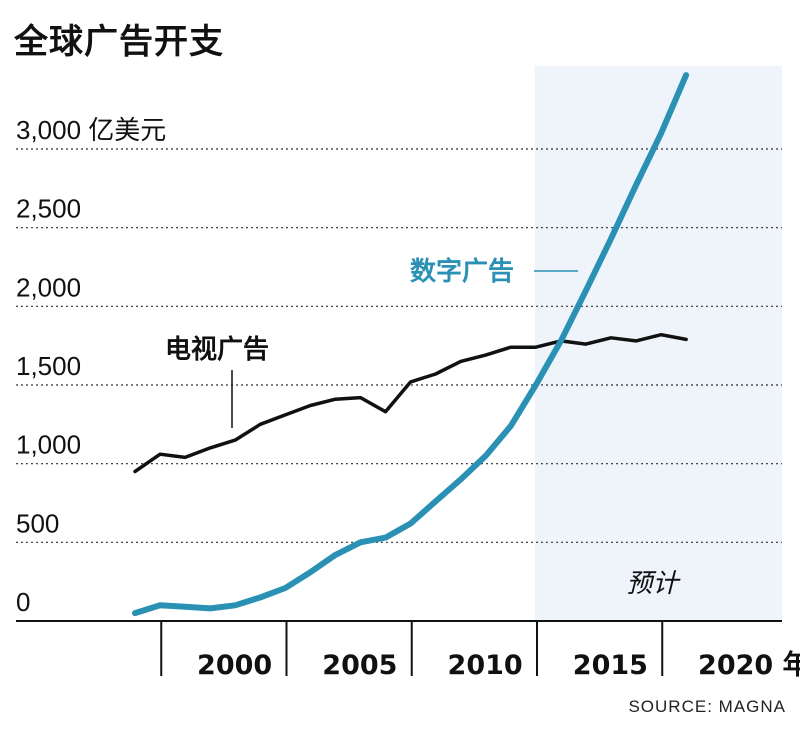 The width and height of the screenshot is (800, 730). Describe the element at coordinates (234, 665) in the screenshot. I see `x-tick-label: 2000` at that location.